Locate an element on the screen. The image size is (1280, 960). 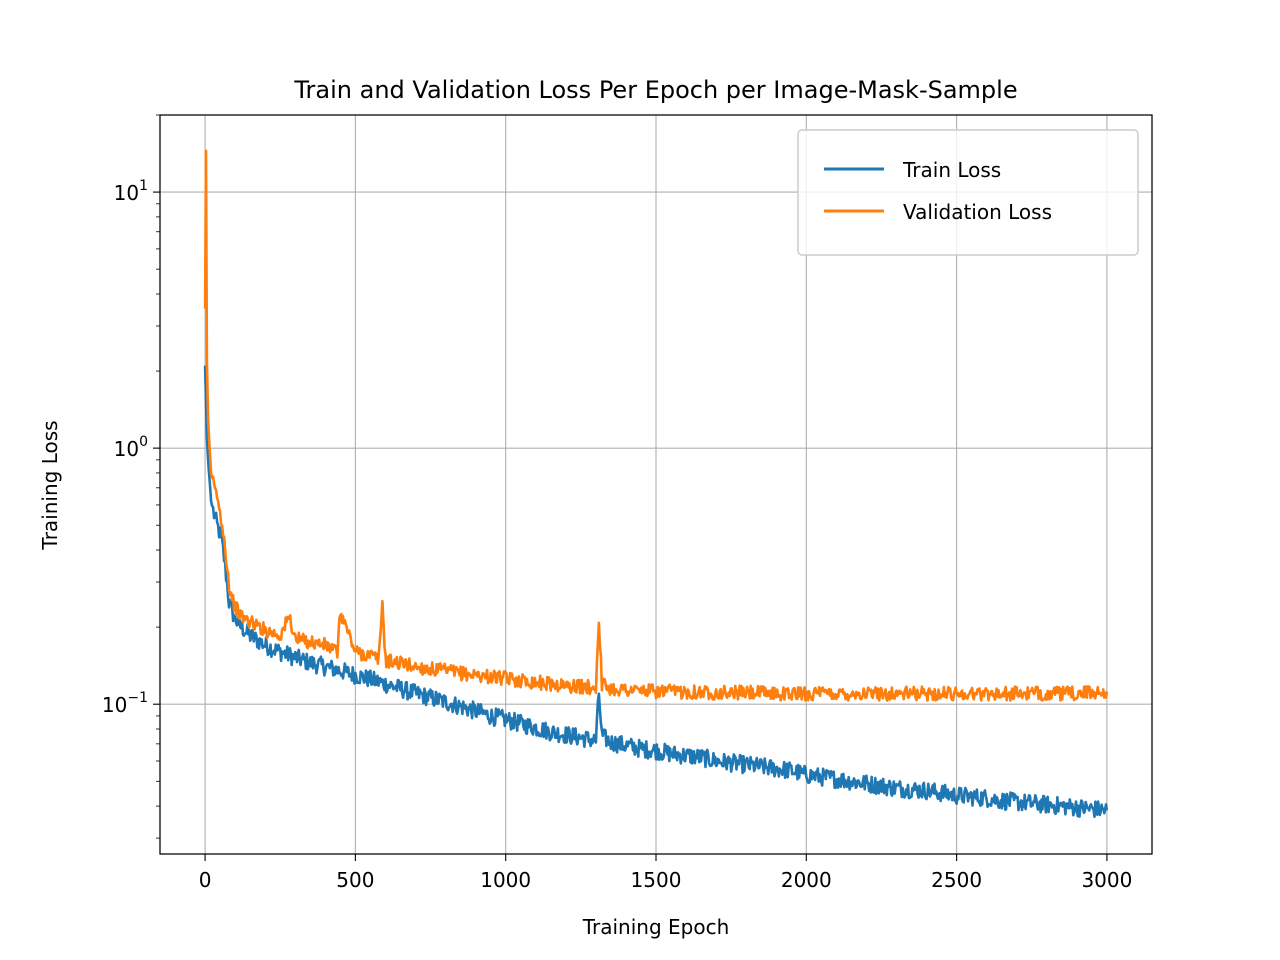
x-tick-label: 3000 is located at coordinates (1106, 880).